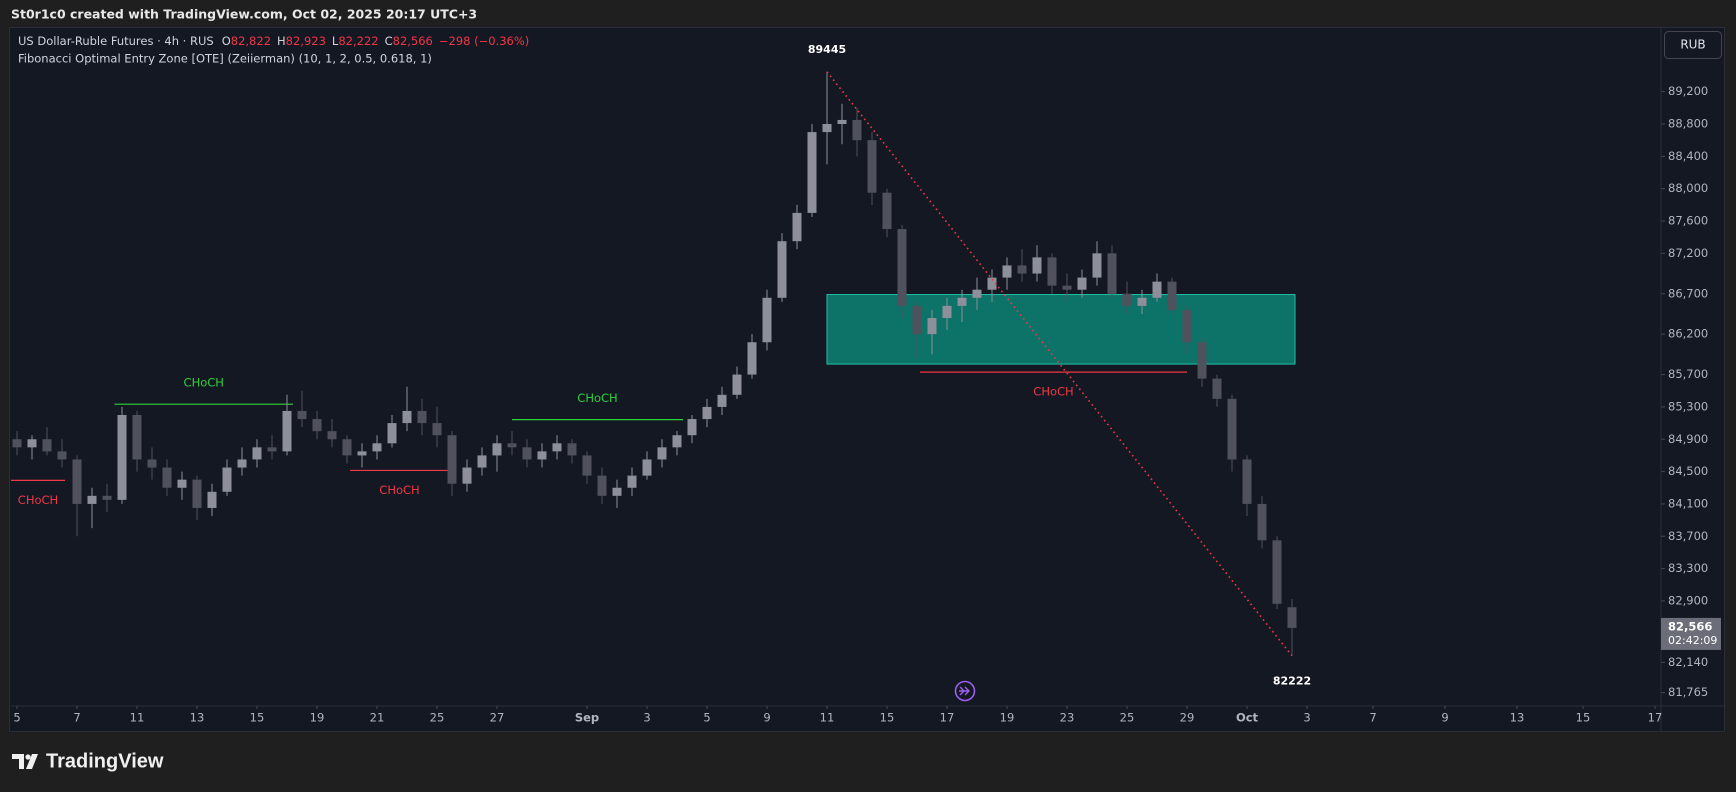 The width and height of the screenshot is (1736, 792). Describe the element at coordinates (497, 718) in the screenshot. I see `x-tick-label: 27` at that location.